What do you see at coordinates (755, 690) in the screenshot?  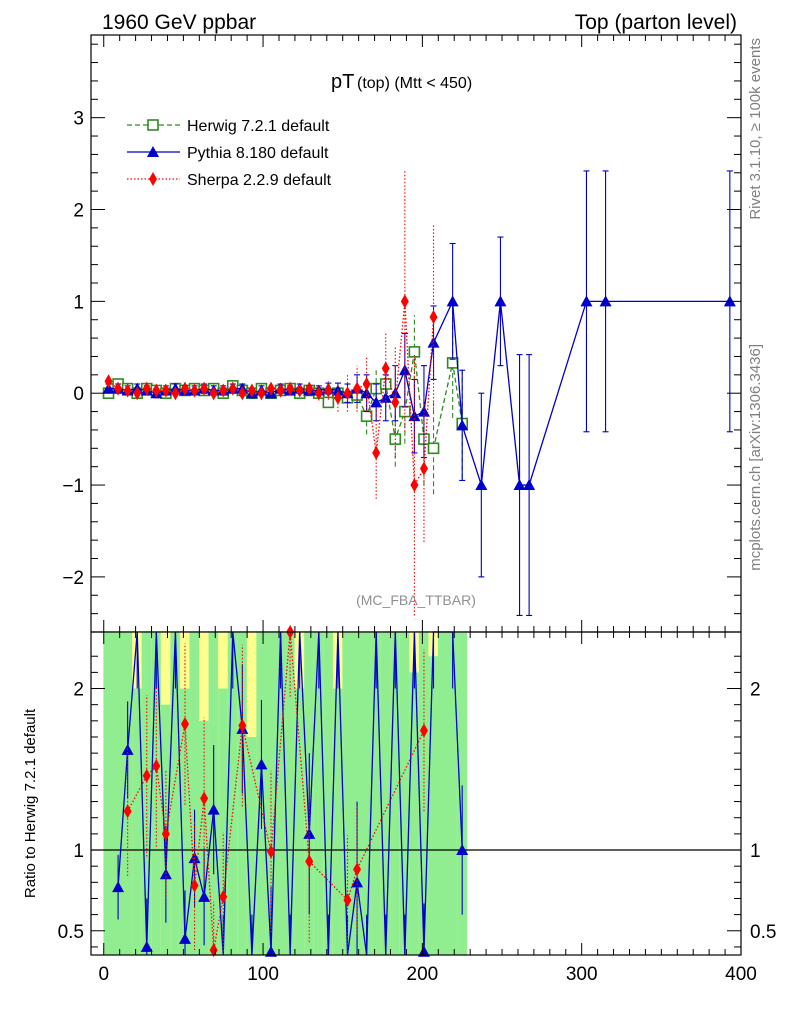 I see `y-tick-label-right: 2` at bounding box center [755, 690].